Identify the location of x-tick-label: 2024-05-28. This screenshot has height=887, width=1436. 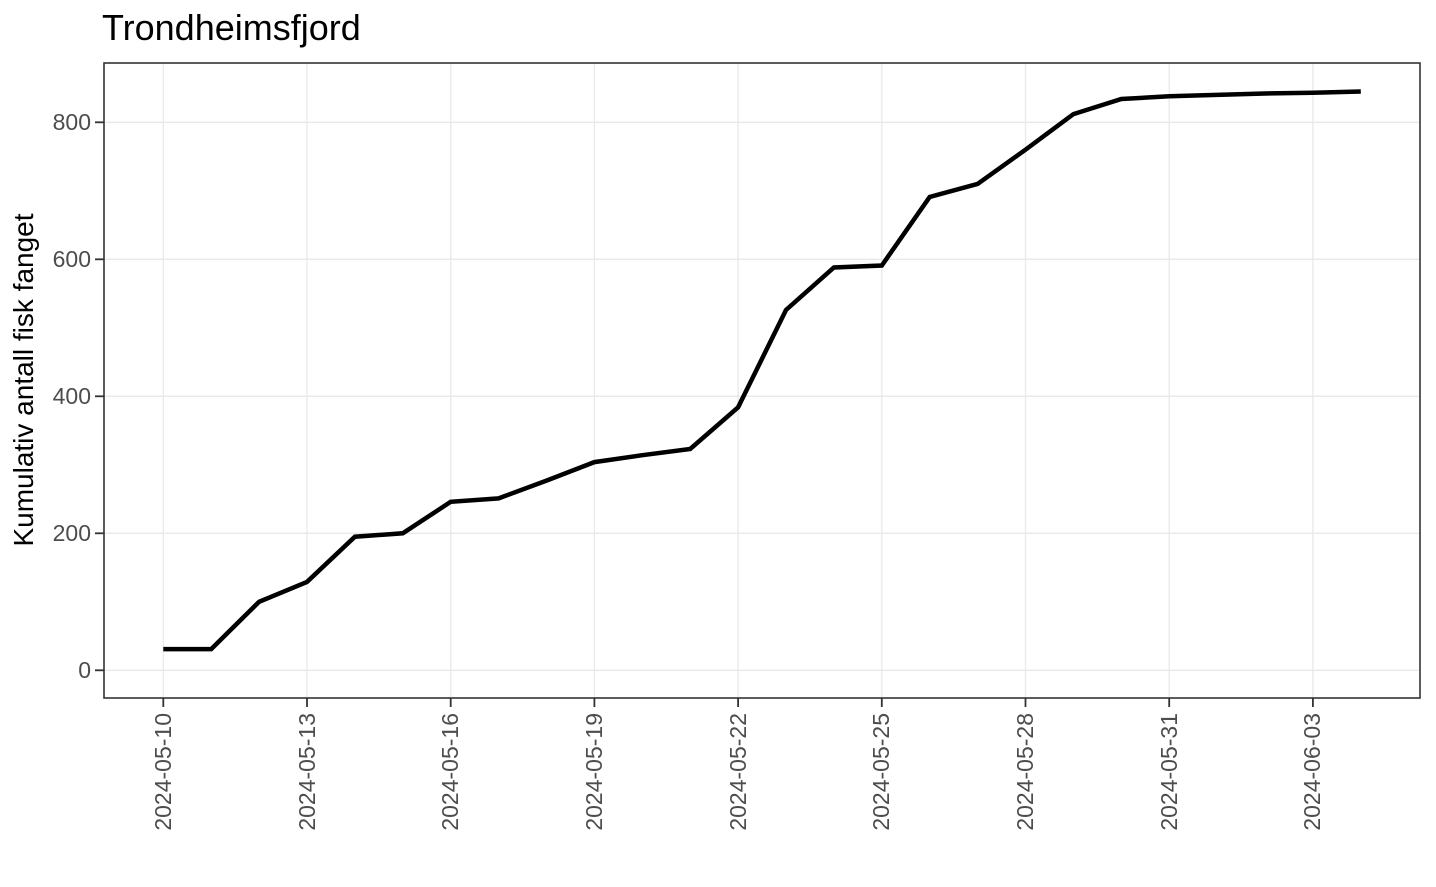
(1025, 772).